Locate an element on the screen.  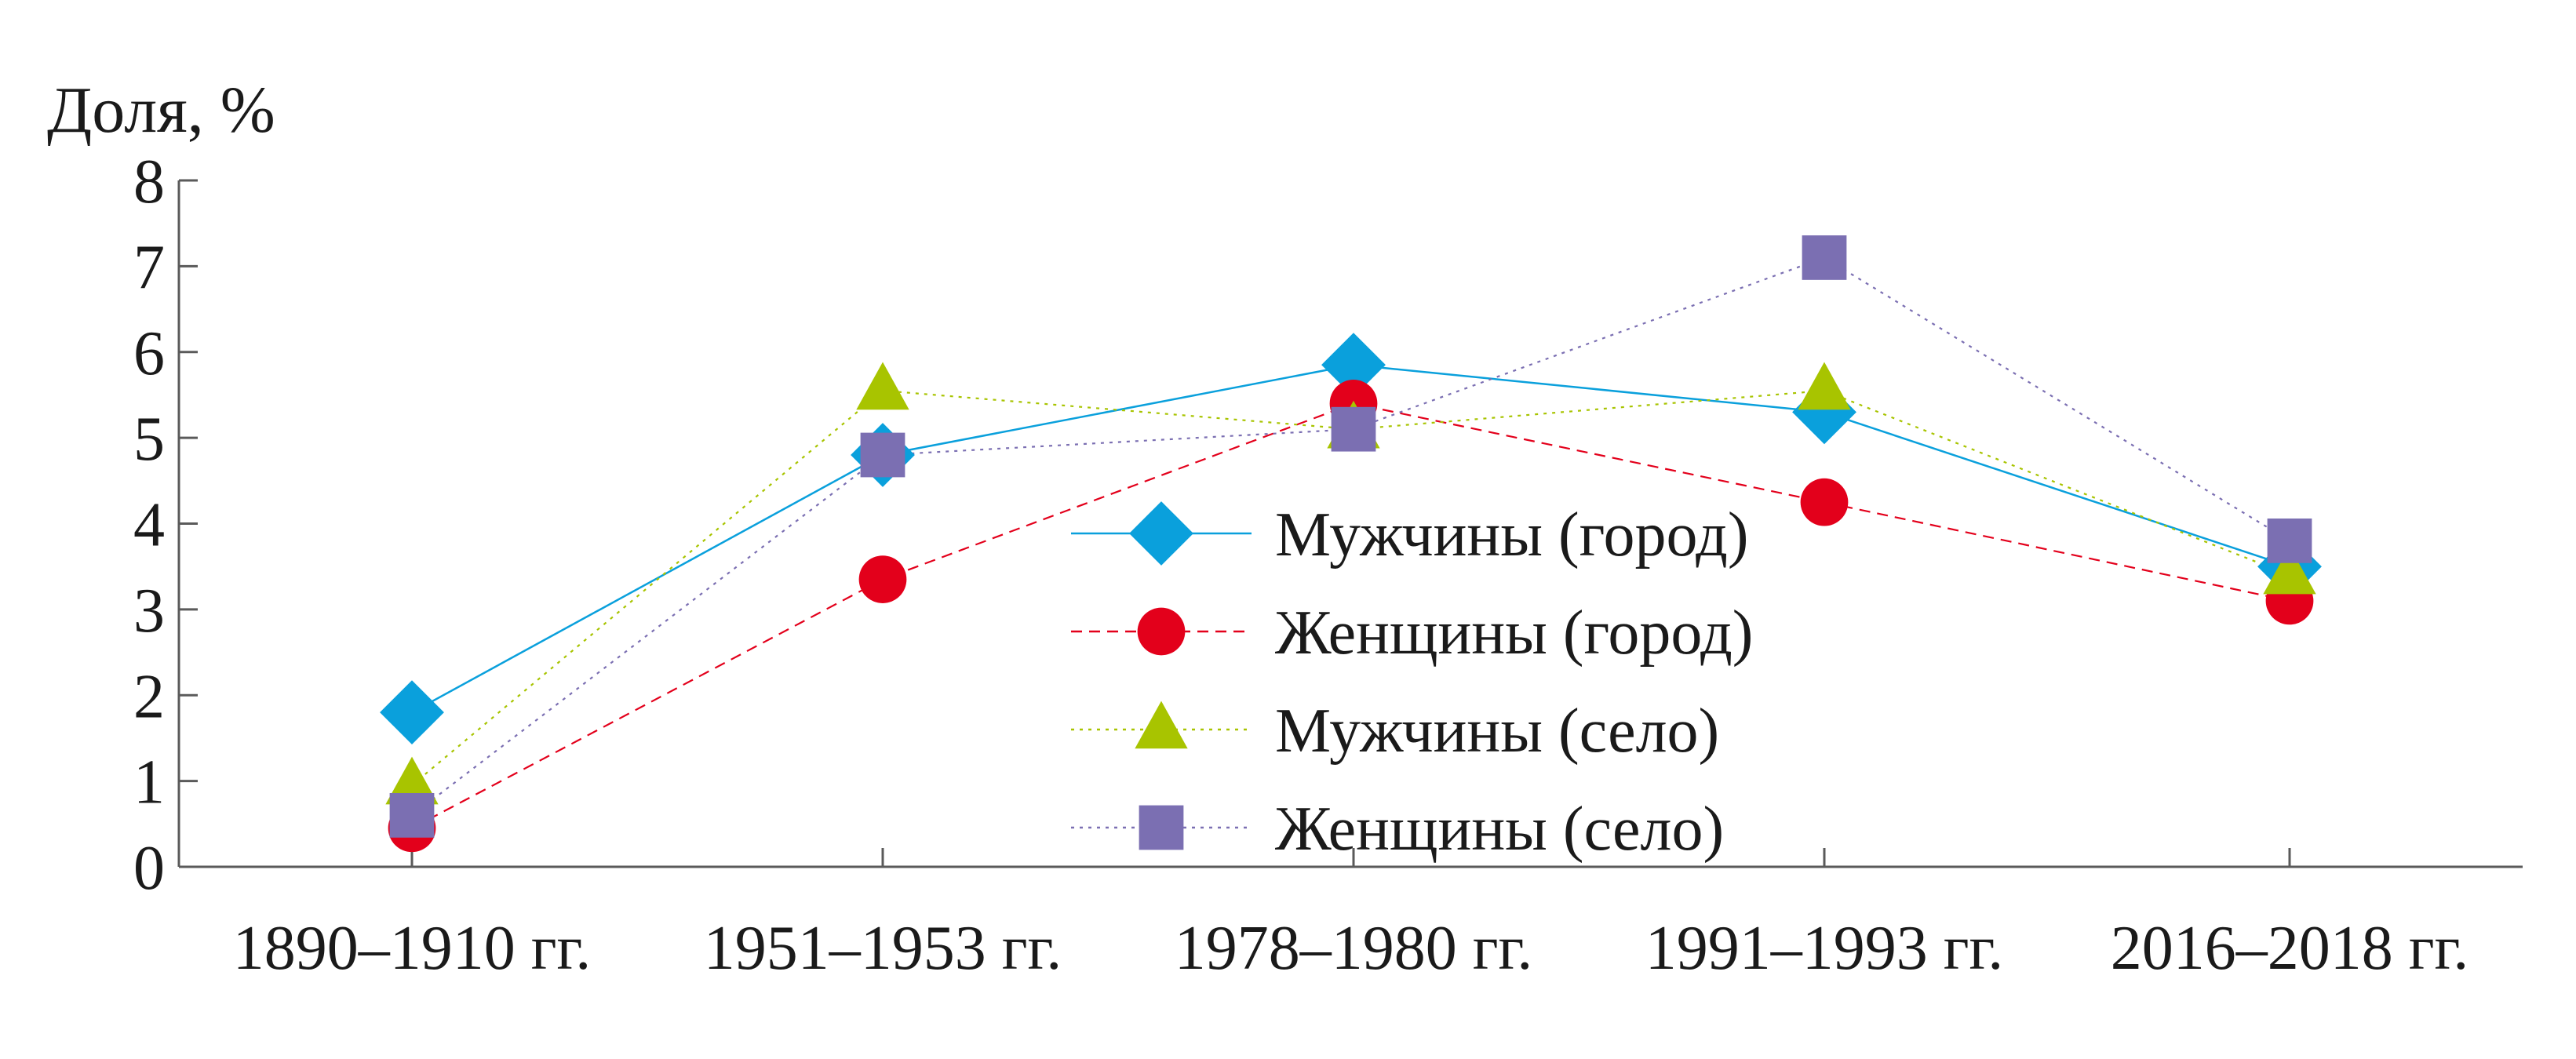
legend-label-2: Женщины (город) is located at coordinates (1514, 634).